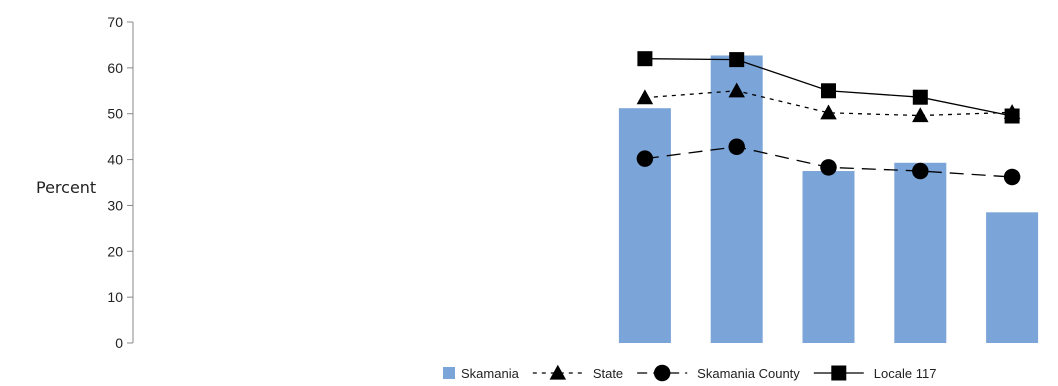 This screenshot has height=386, width=1058. Describe the element at coordinates (115, 297) in the screenshot. I see `y-tick-label: 10` at that location.